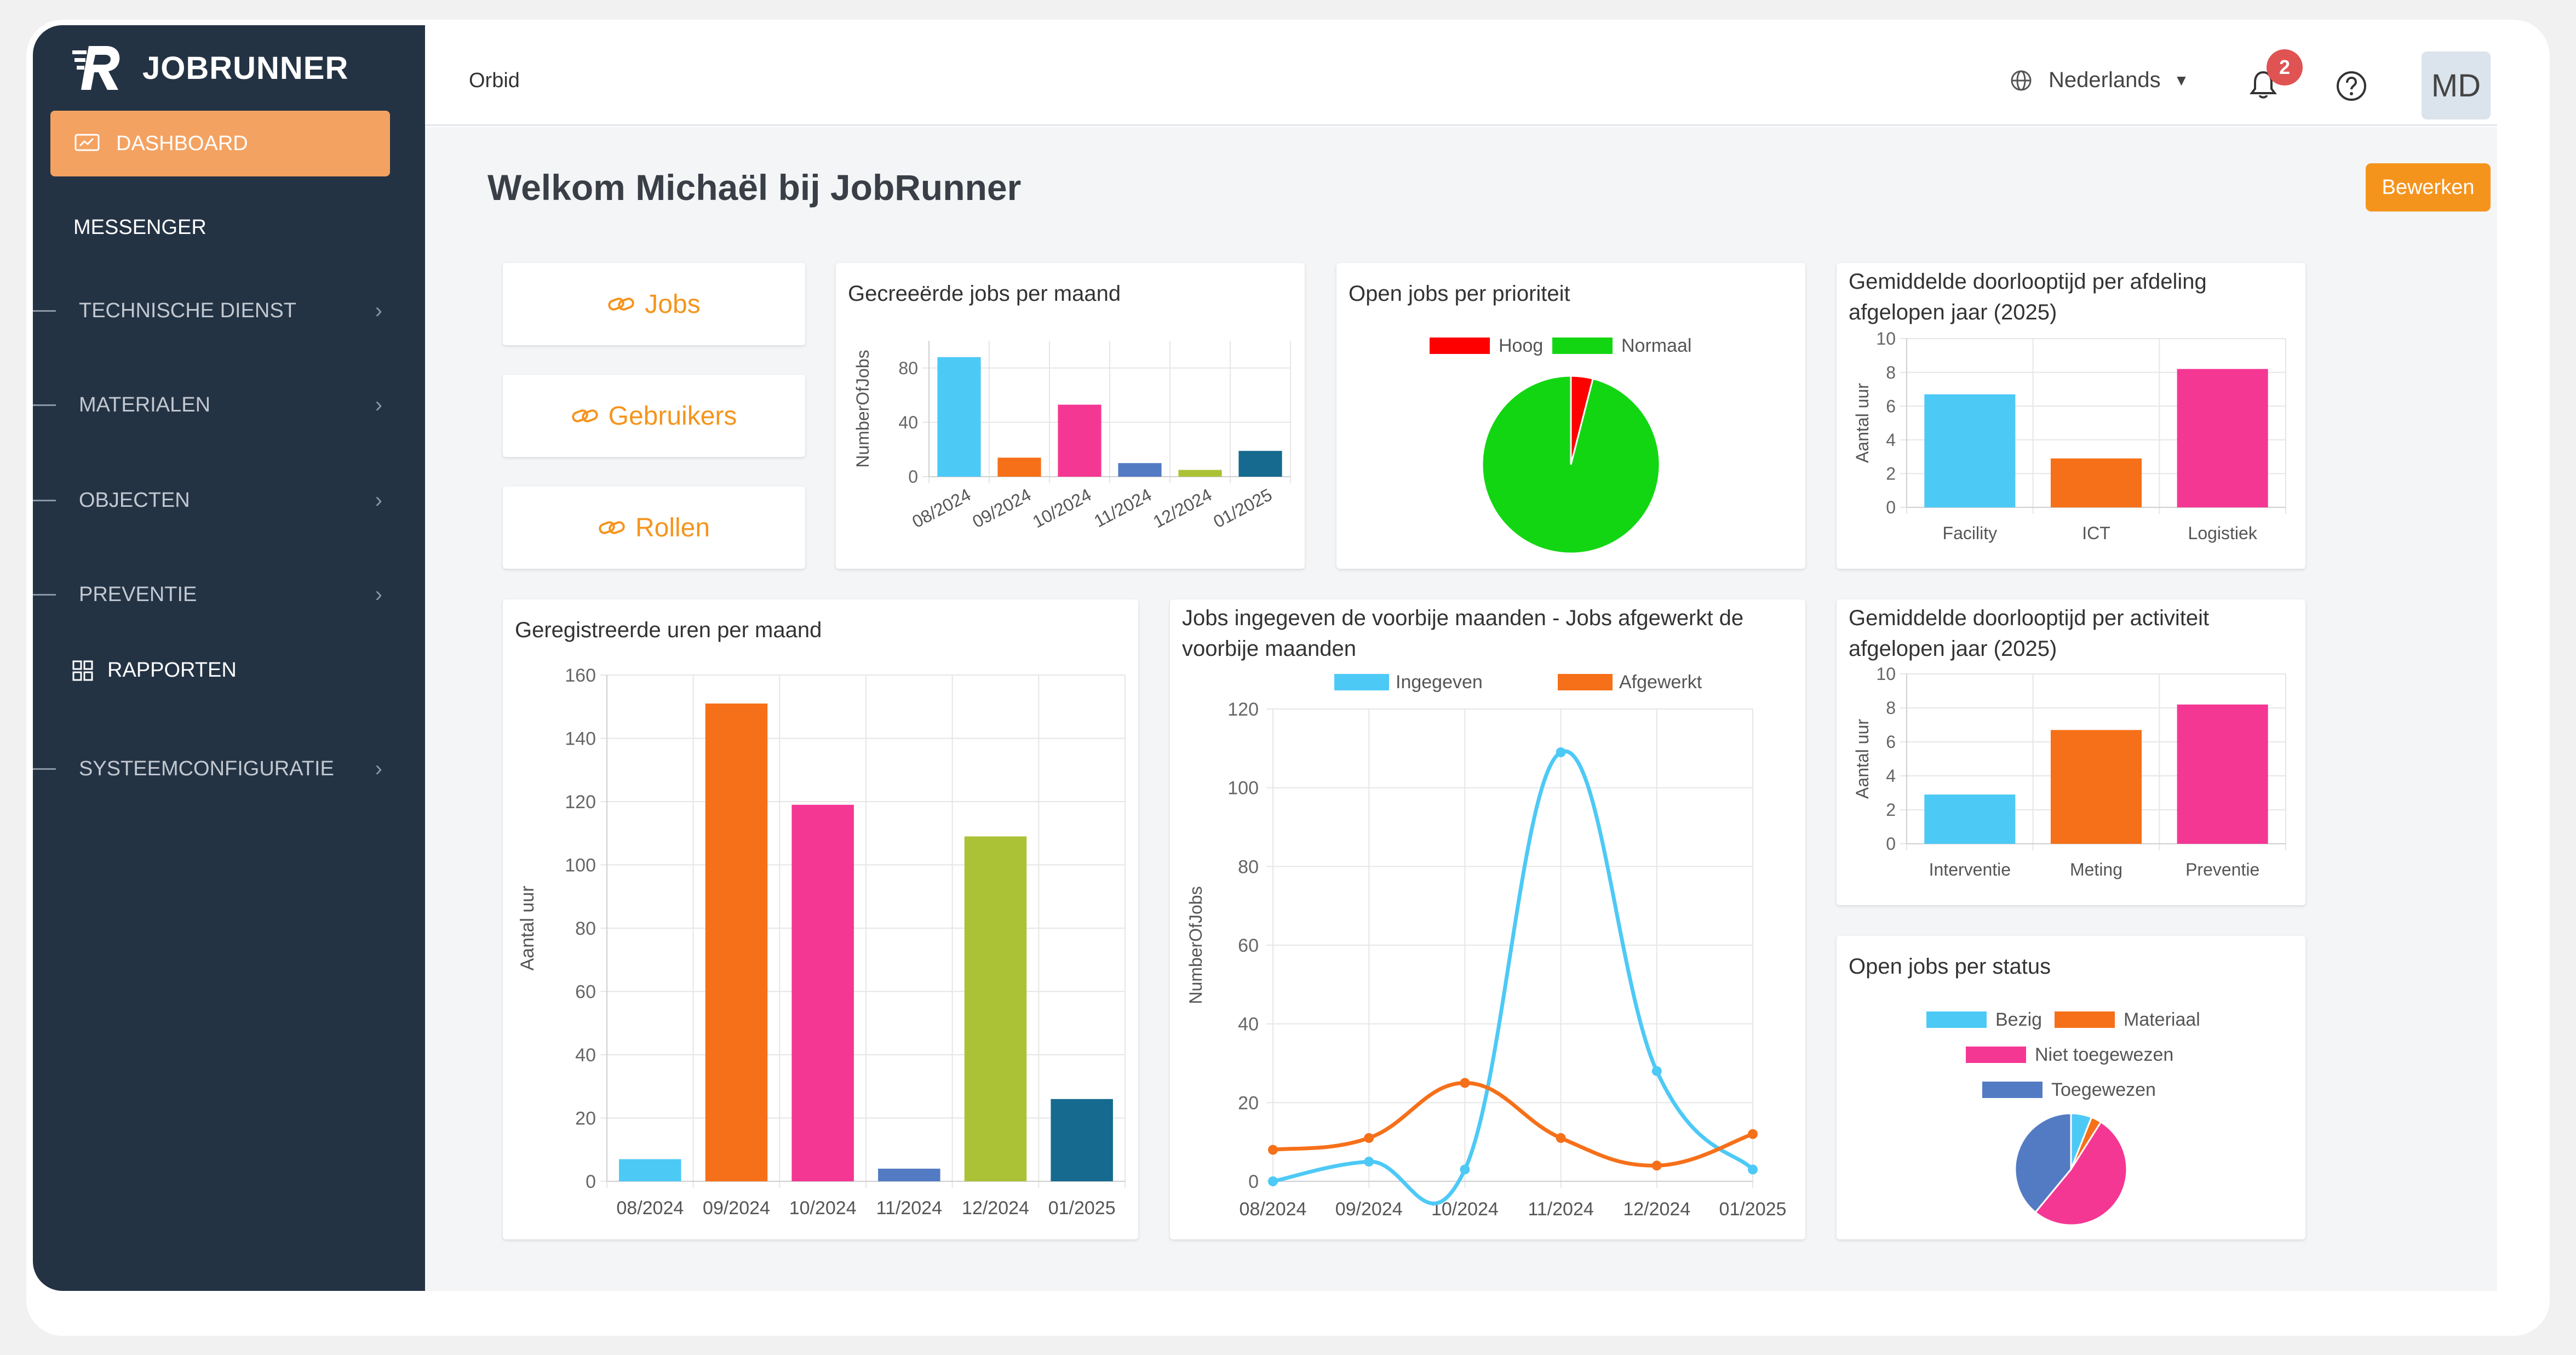  Describe the element at coordinates (985, 294) in the screenshot. I see `chart-title: Gecreeërde jobs per maand` at that location.